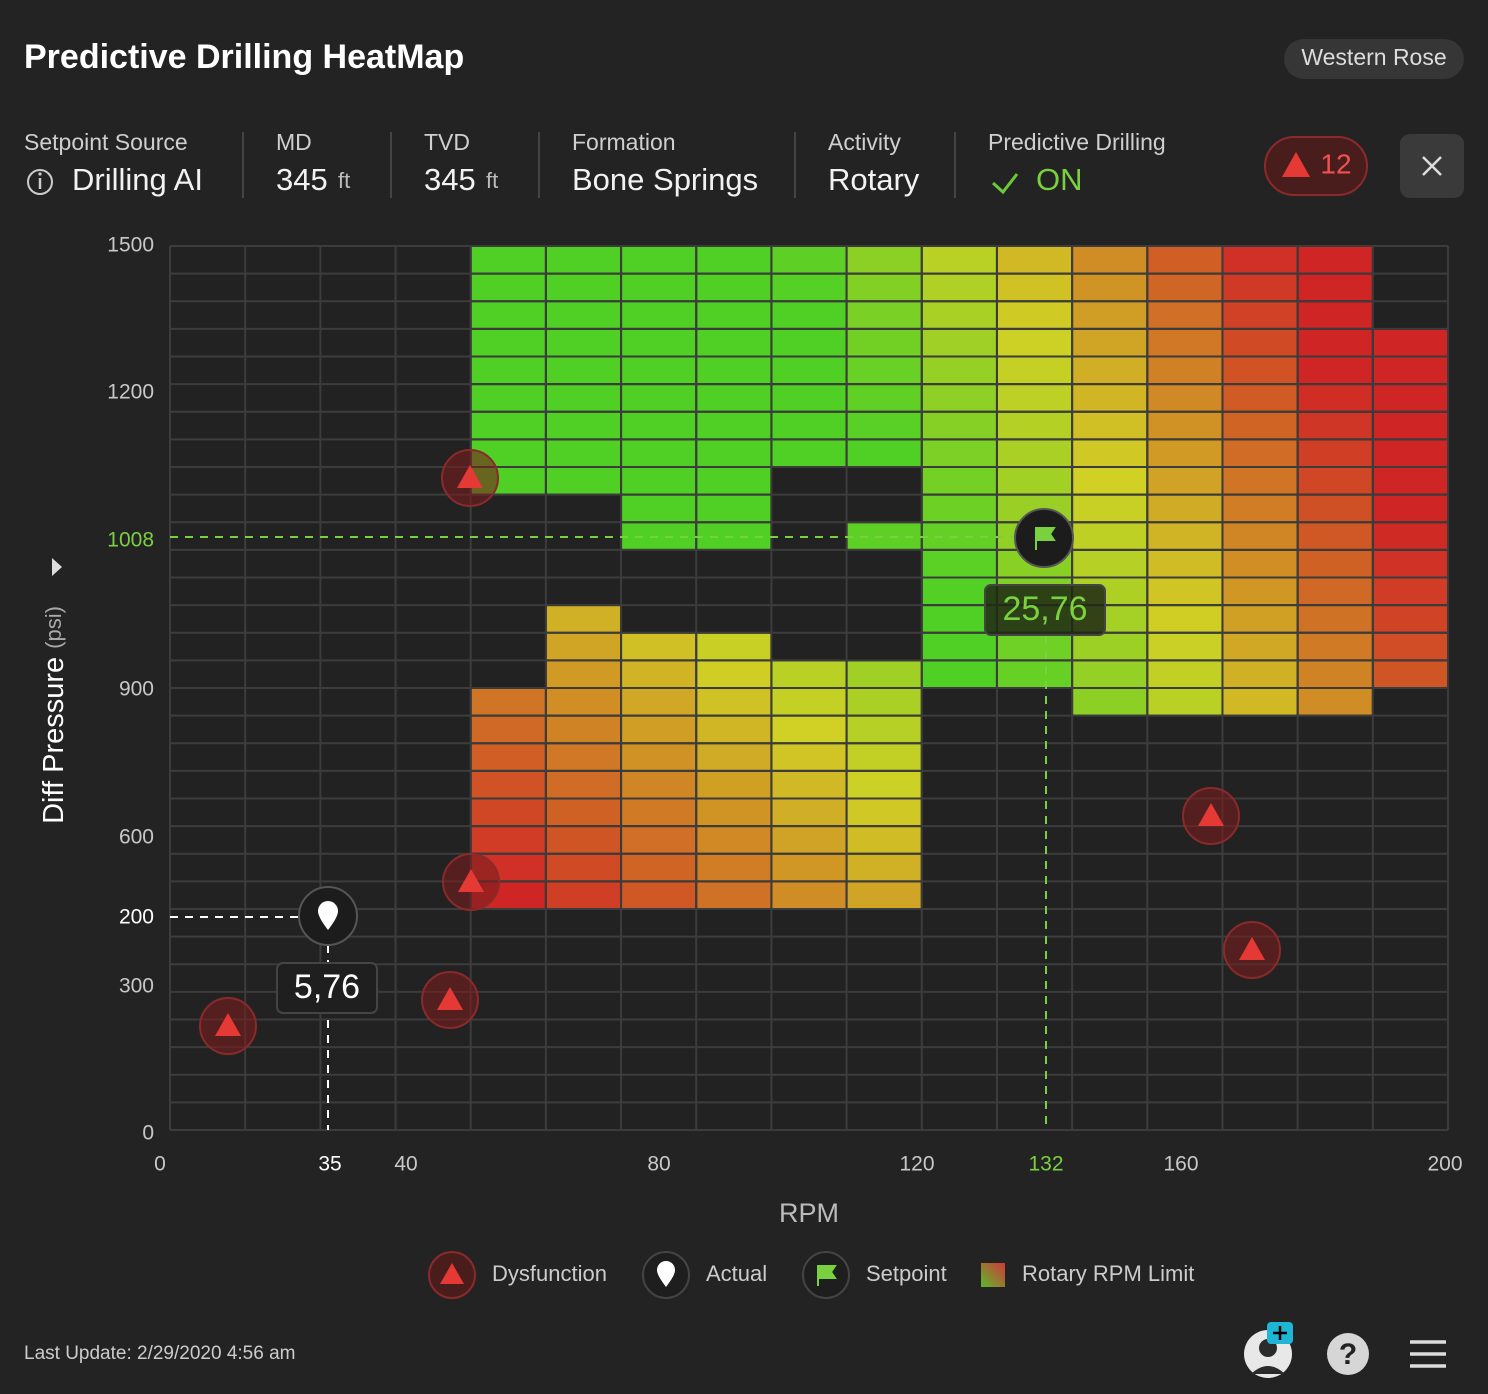 The height and width of the screenshot is (1394, 1488). What do you see at coordinates (1316, 166) in the screenshot?
I see `alert-button` at bounding box center [1316, 166].